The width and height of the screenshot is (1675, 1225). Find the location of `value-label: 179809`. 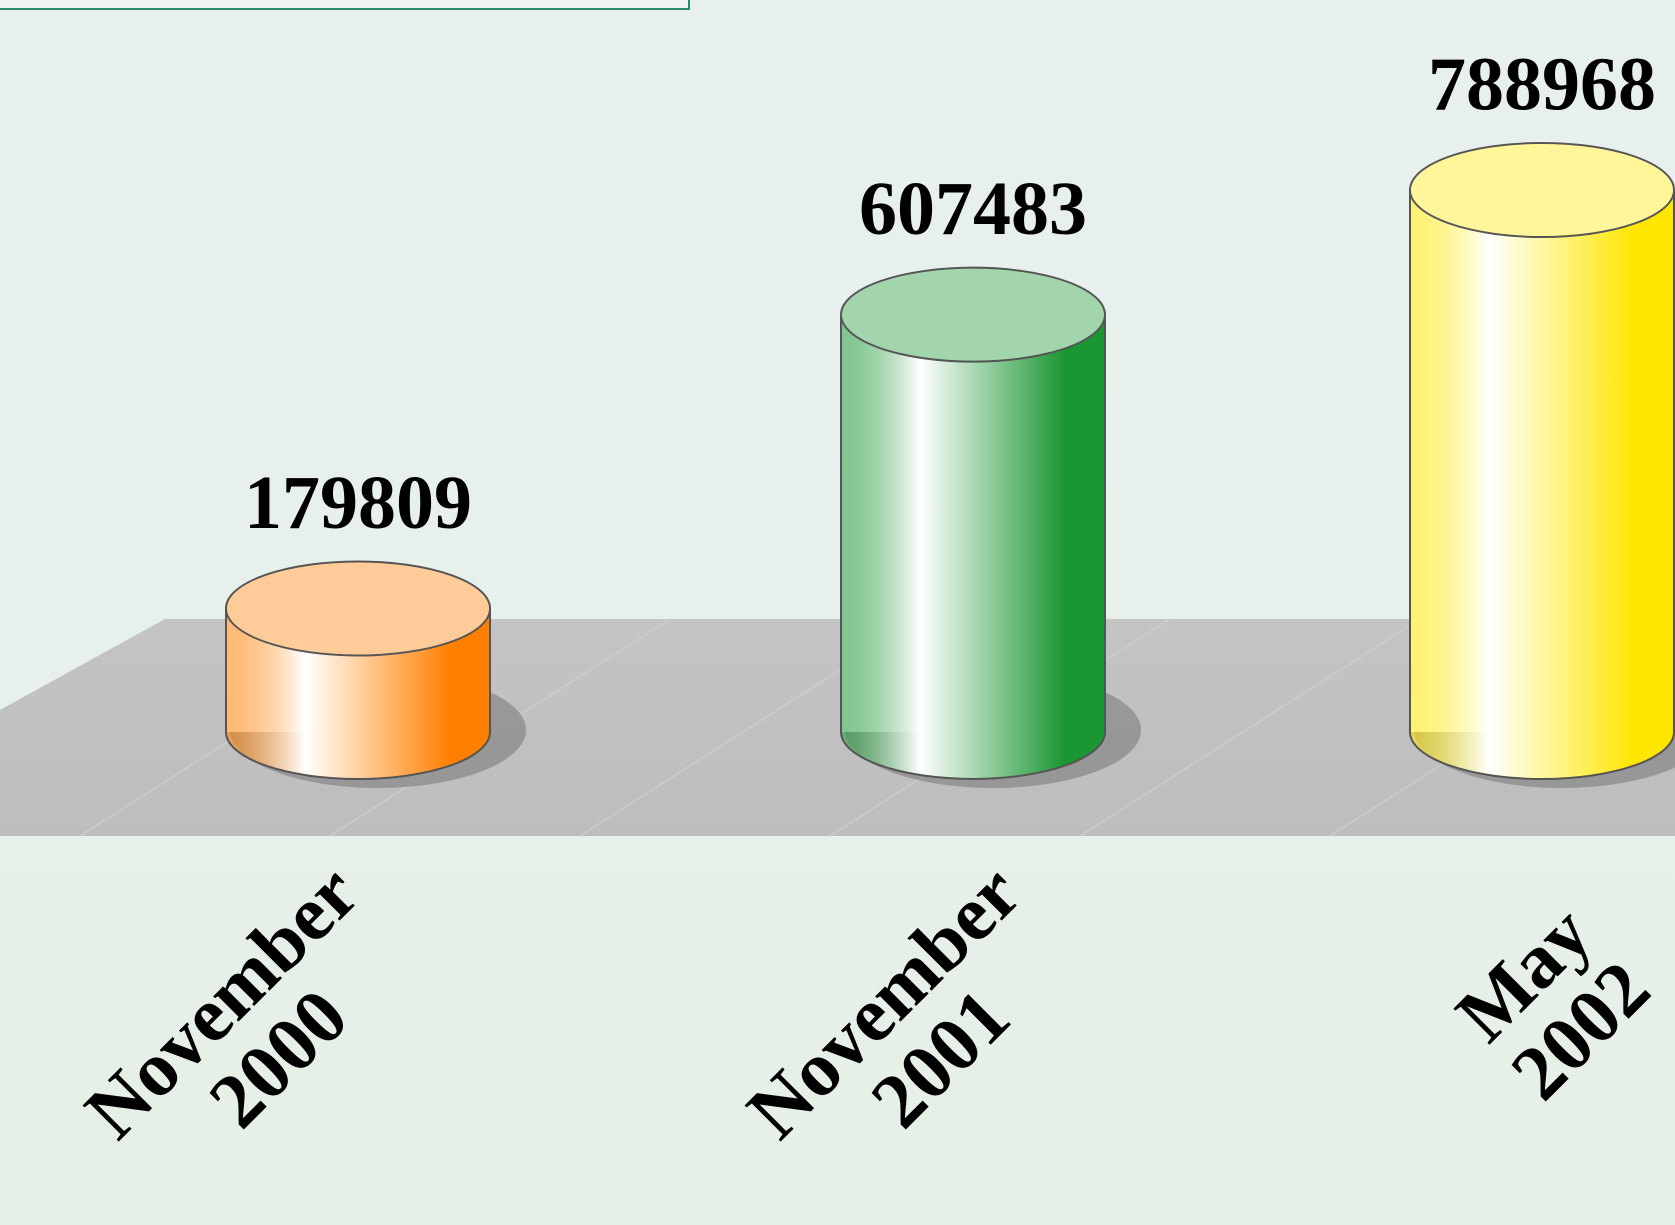

value-label: 179809 is located at coordinates (358, 503).